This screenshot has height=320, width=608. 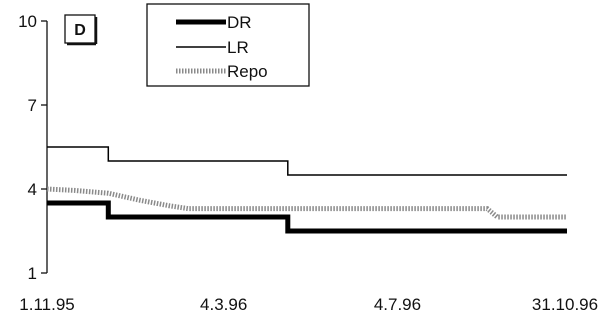 I want to click on series-line-repo, so click(x=306, y=203).